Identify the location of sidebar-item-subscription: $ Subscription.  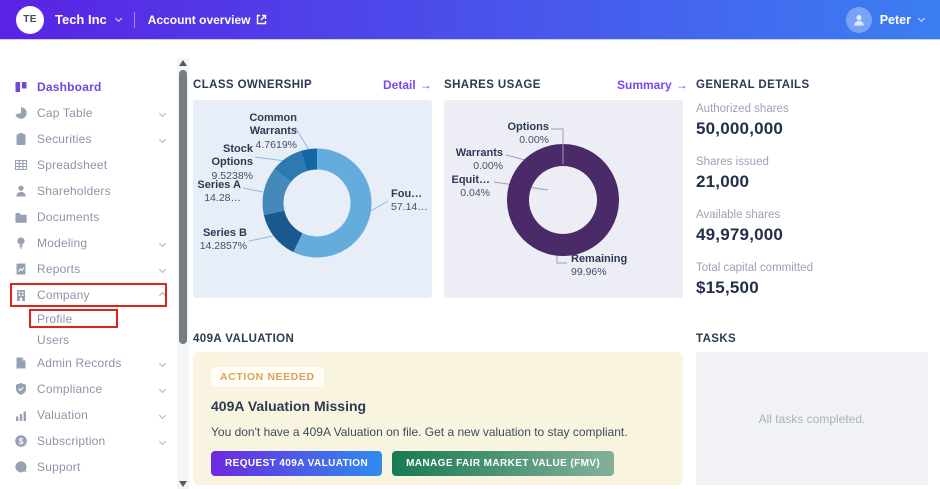
(88, 441).